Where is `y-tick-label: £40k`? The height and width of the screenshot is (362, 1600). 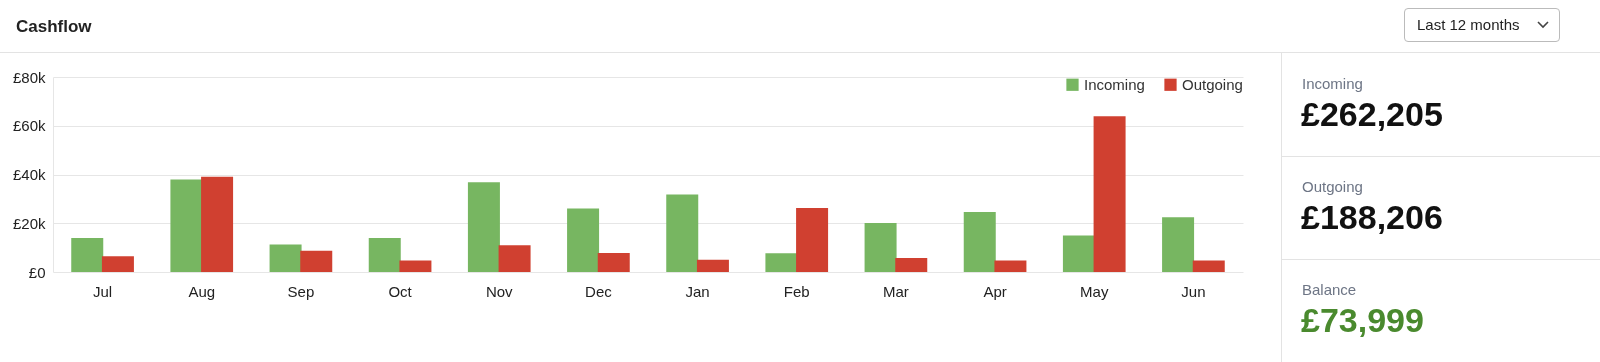
y-tick-label: £40k is located at coordinates (29, 174).